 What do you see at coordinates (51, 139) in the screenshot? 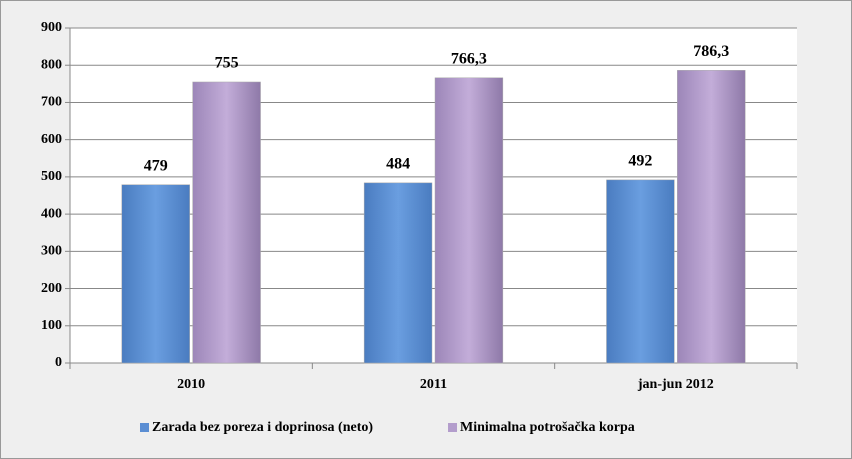
I see `y-tick-label: 600` at bounding box center [51, 139].